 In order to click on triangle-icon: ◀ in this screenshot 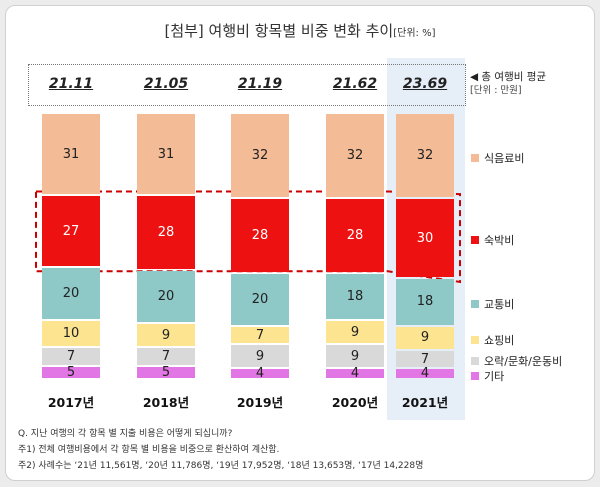, I will do `click(474, 77)`.